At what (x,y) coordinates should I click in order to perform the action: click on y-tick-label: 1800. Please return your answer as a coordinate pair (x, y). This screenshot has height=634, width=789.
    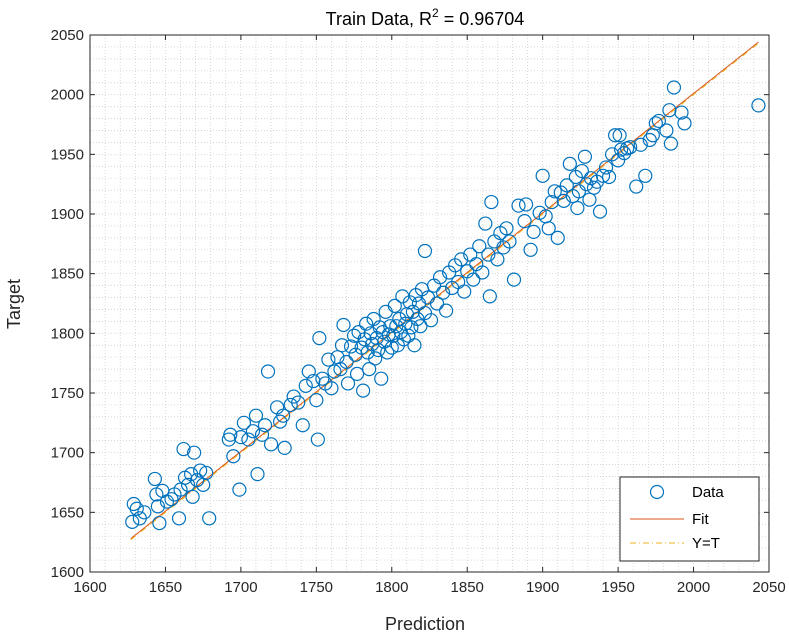
    Looking at the image, I should click on (67, 333).